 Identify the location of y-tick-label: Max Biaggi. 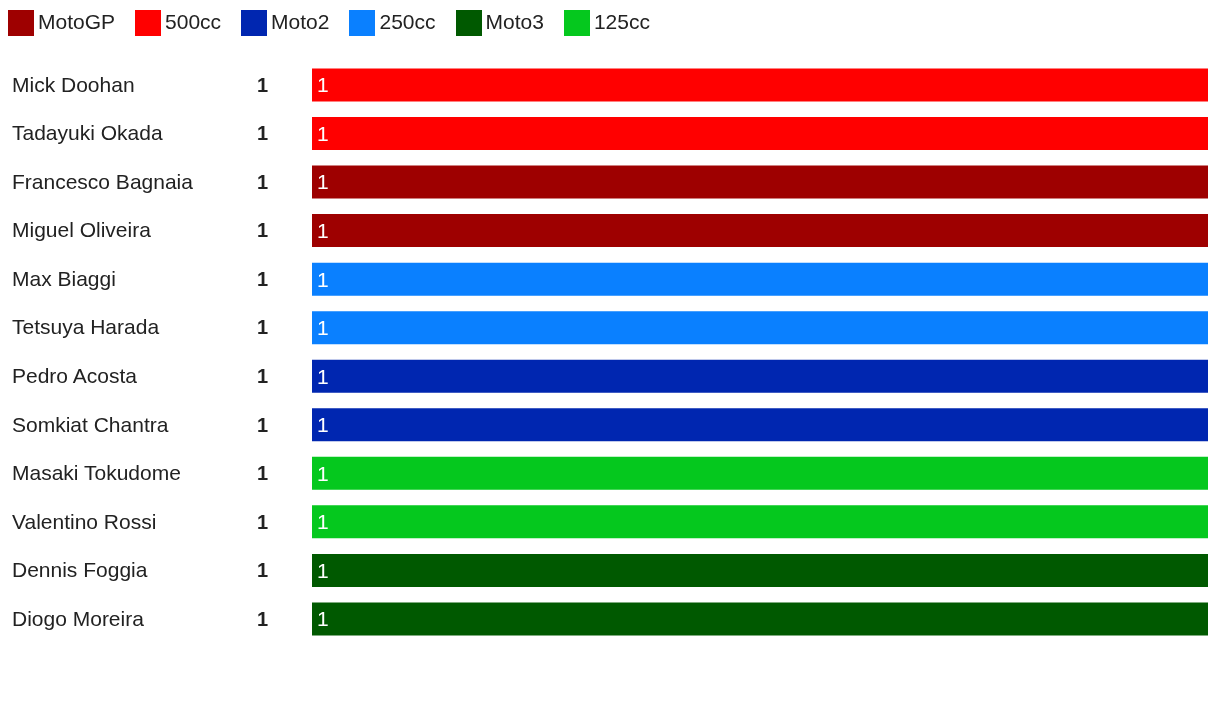
(64, 278).